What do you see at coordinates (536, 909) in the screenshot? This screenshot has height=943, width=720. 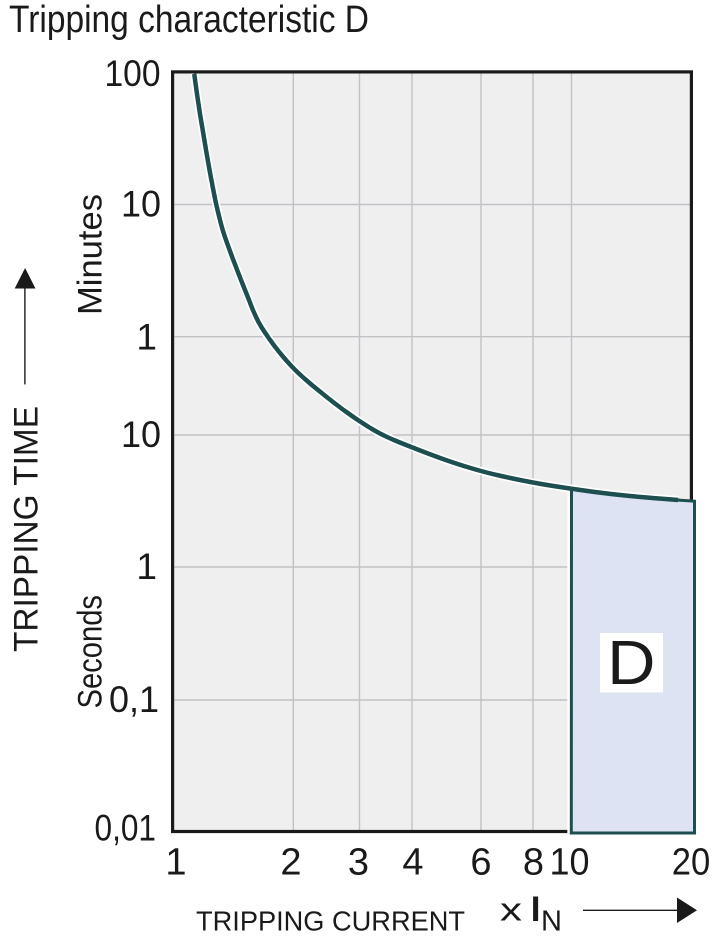 I see `svg-text: I` at bounding box center [536, 909].